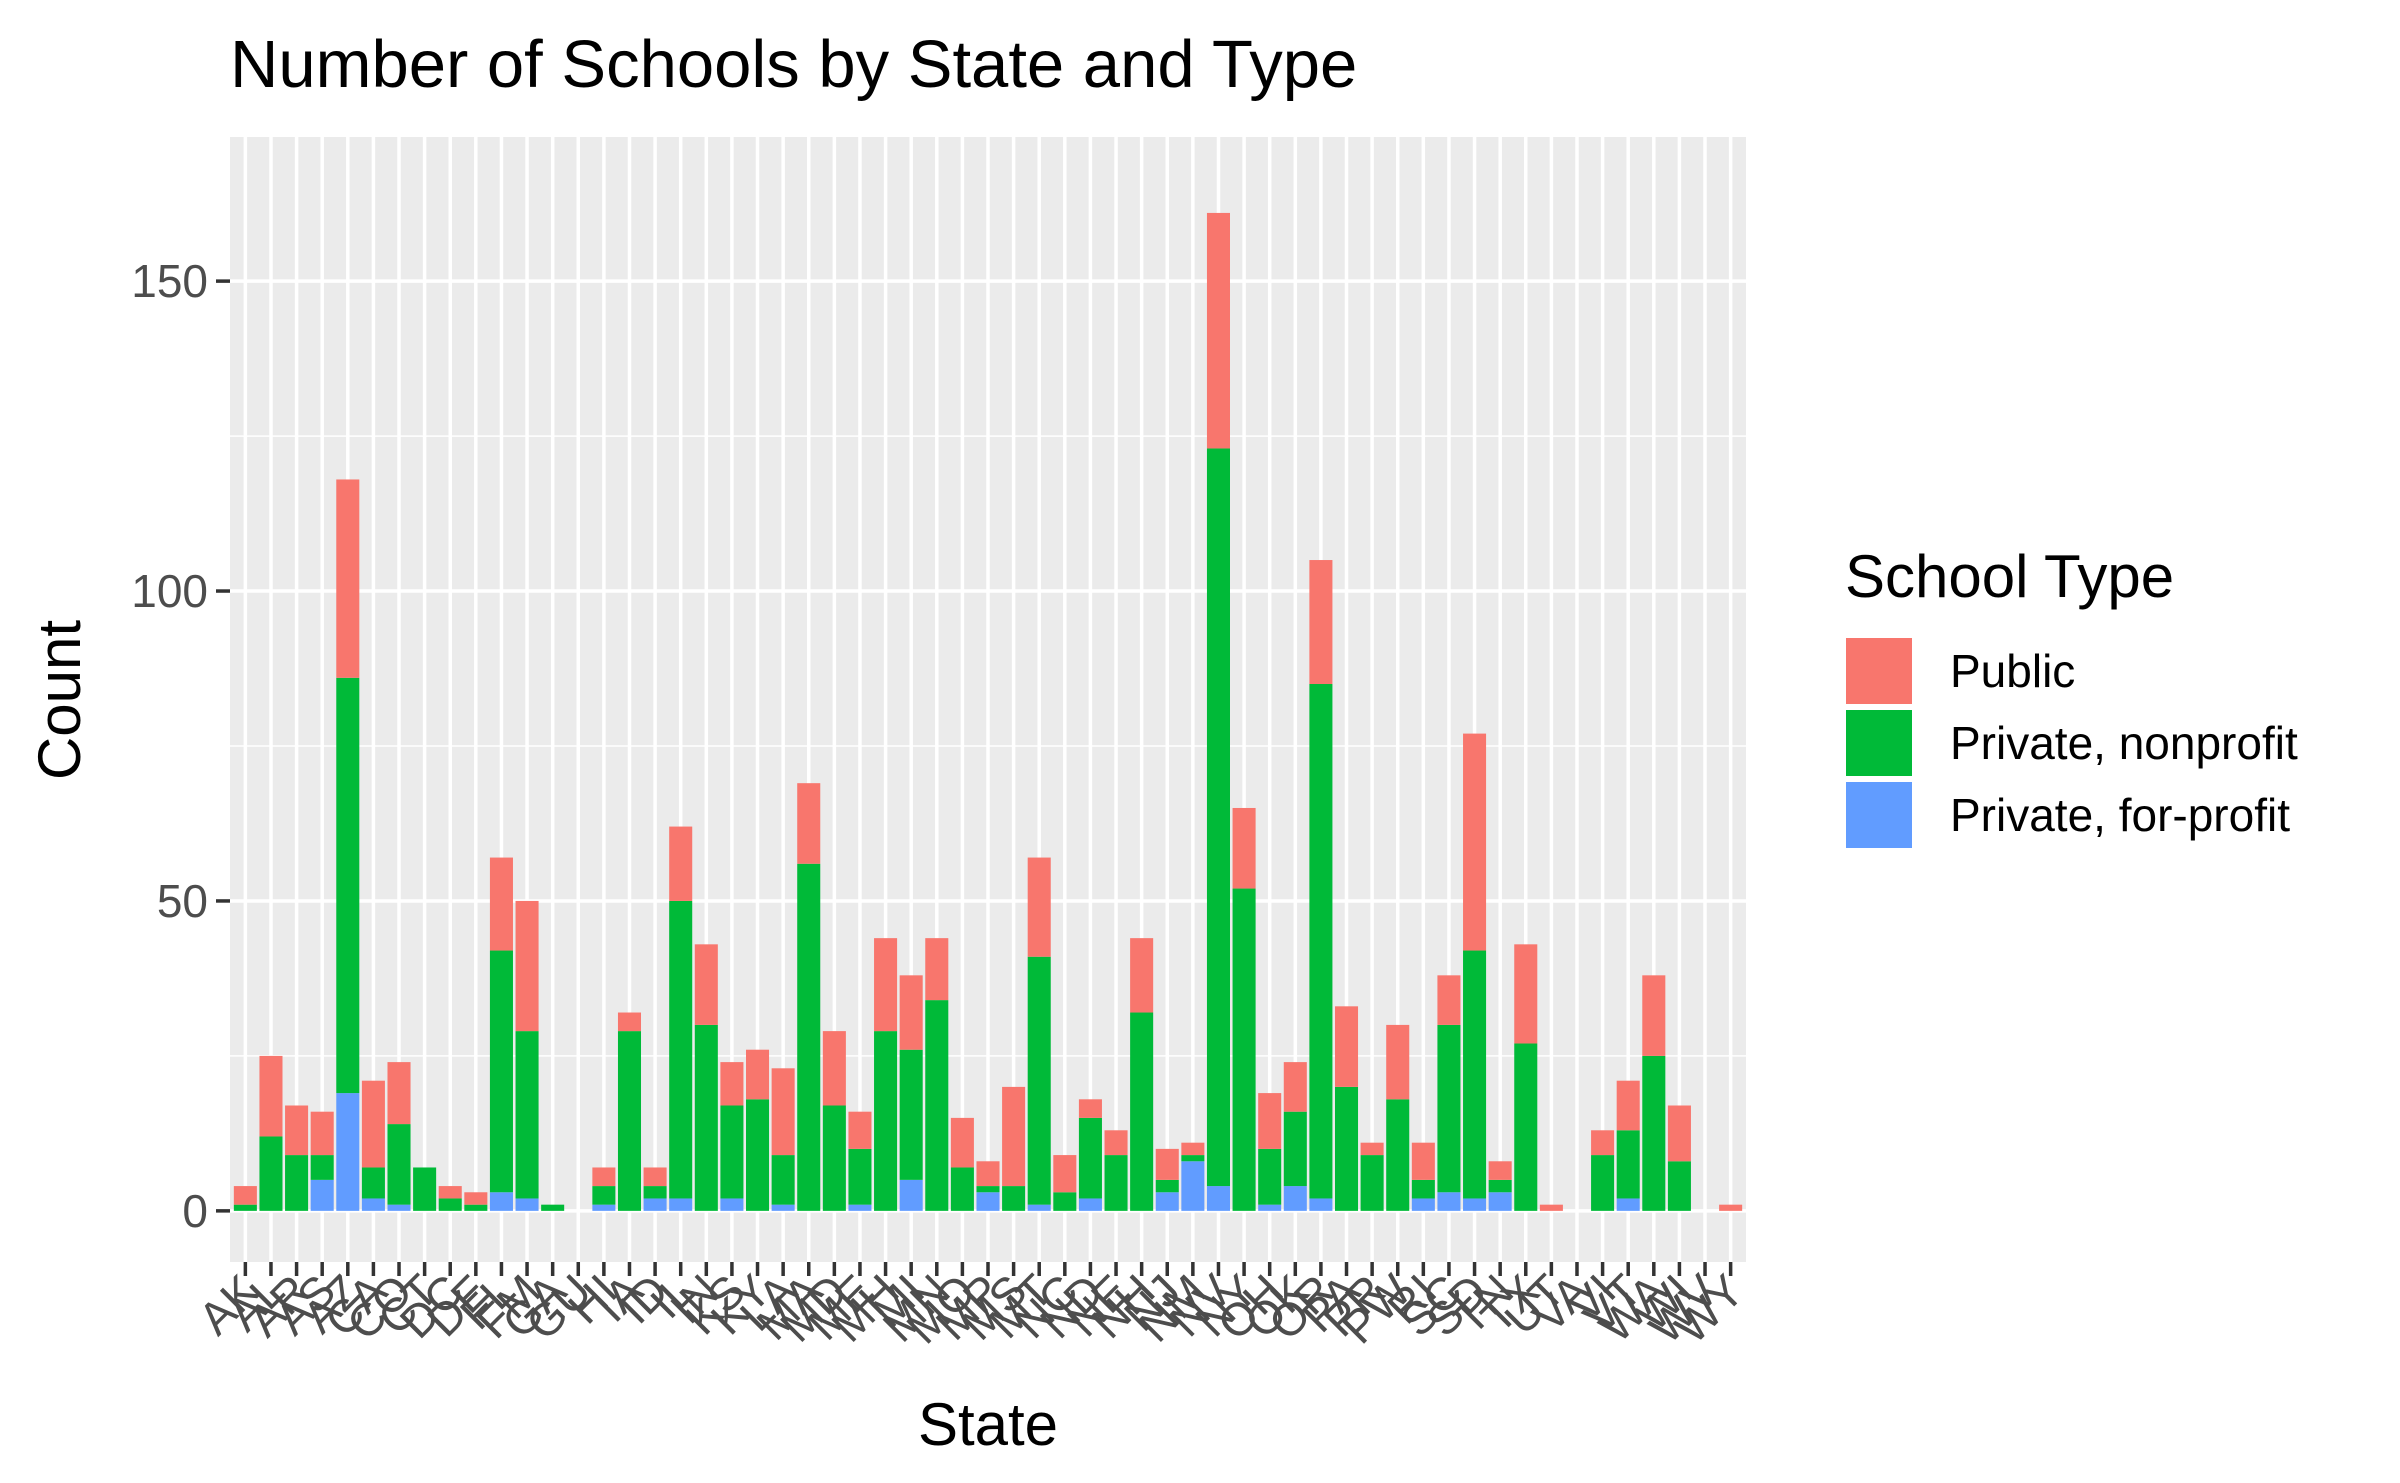  I want to click on bar-segment-mi-private-nonprofit, so click(911, 1114).